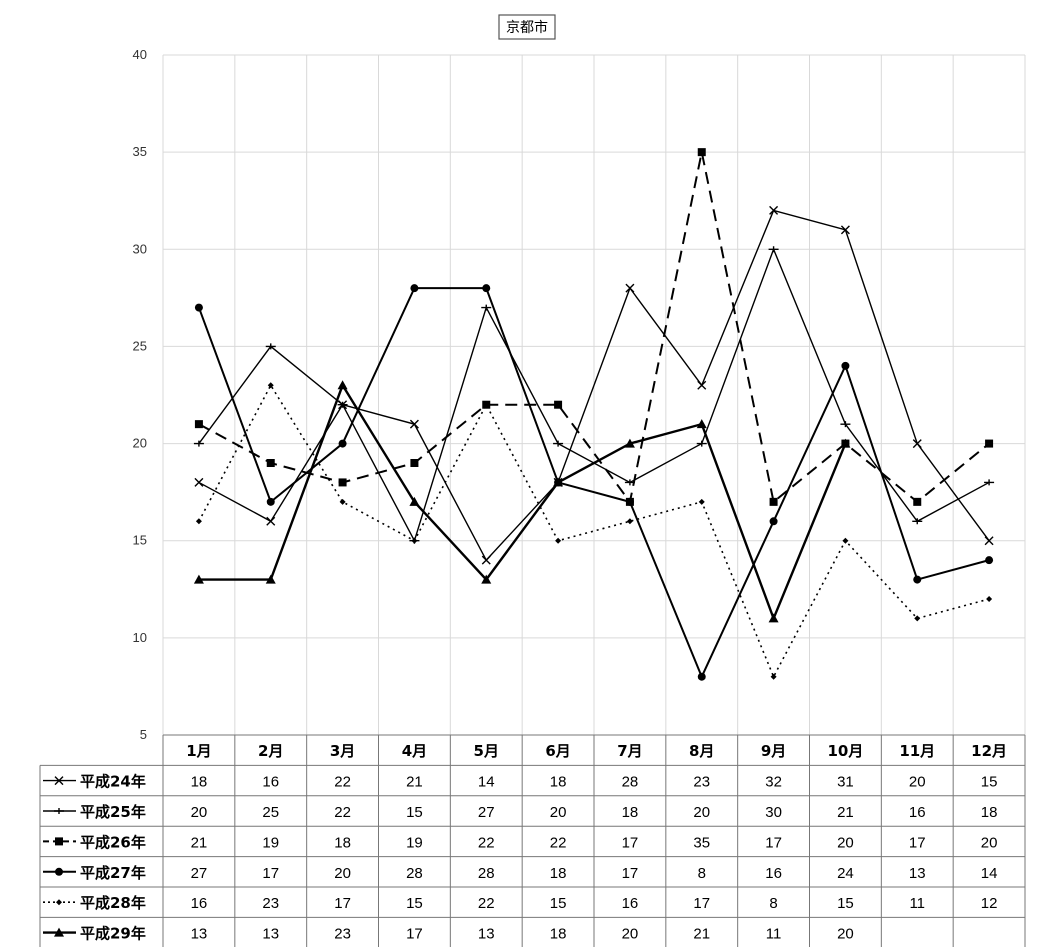 The height and width of the screenshot is (947, 1045). I want to click on data-label: 27, so click(199, 873).